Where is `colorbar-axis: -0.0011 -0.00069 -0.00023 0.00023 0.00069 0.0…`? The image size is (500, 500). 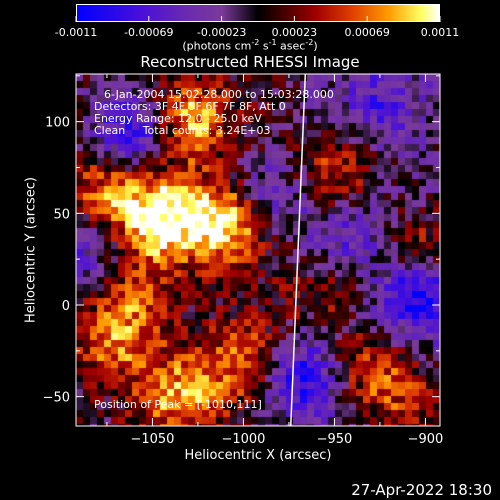
colorbar-axis: -0.0011 -0.00069 -0.00023 0.00023 0.00069 0.0… is located at coordinates (257, 27).